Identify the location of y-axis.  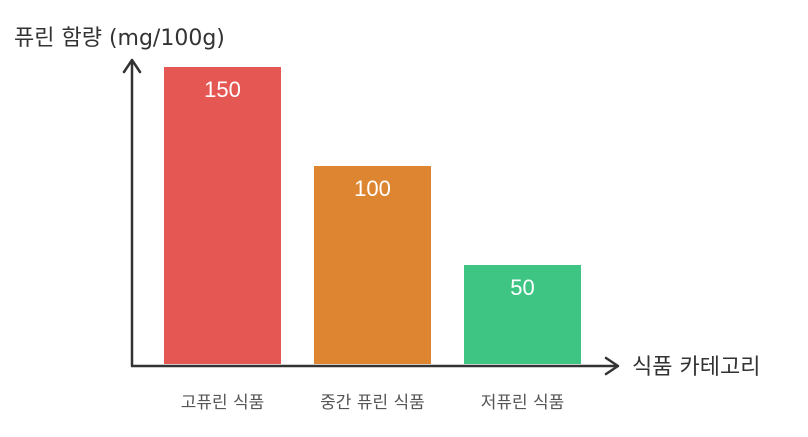
(132, 212).